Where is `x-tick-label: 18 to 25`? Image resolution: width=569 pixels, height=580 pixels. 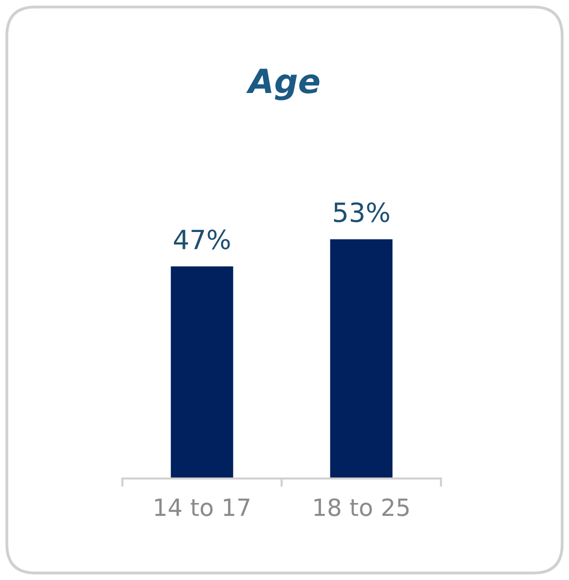
x-tick-label: 18 to 25 is located at coordinates (361, 507).